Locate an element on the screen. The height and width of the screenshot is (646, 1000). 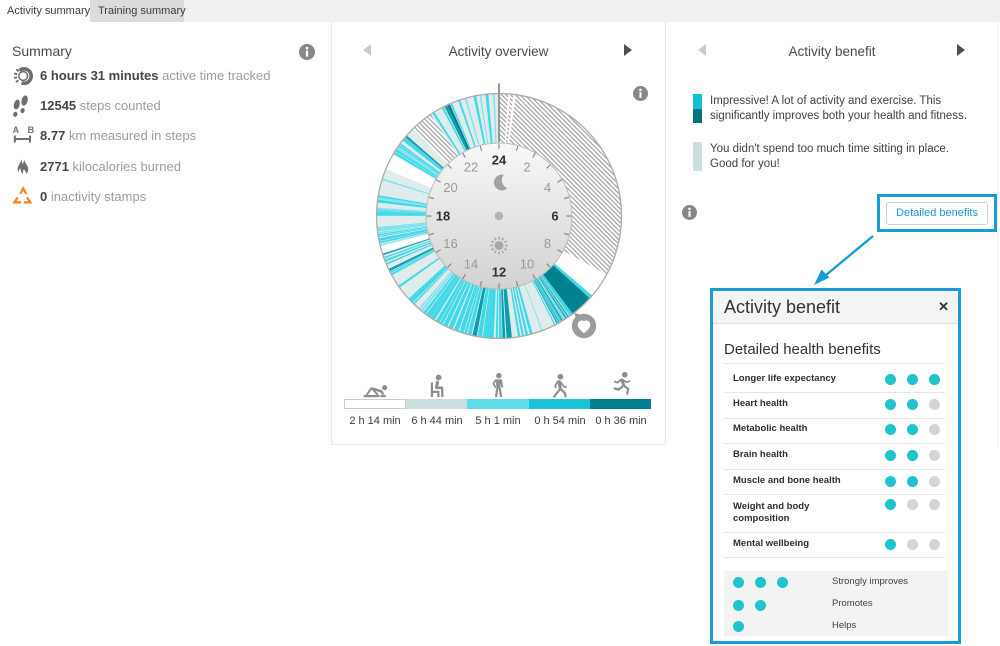
svg-text: 10 is located at coordinates (527, 264).